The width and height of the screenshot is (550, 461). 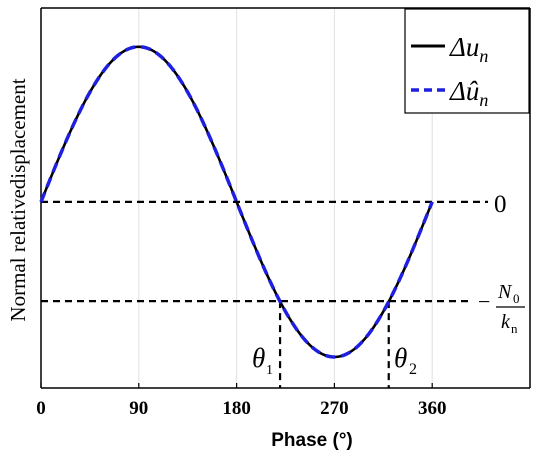 I want to click on theta2-label: θ 2, so click(x=405, y=360).